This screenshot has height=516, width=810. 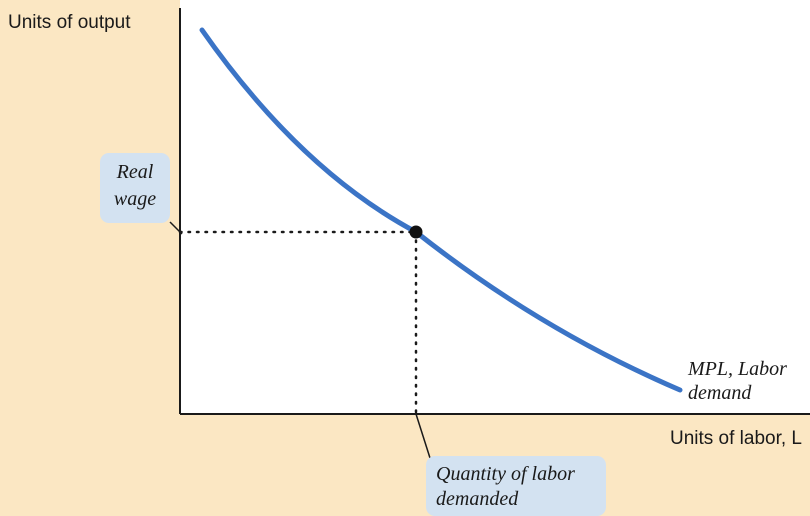 I want to click on quantity-label-line1: Quantity of labor, so click(x=505, y=474).